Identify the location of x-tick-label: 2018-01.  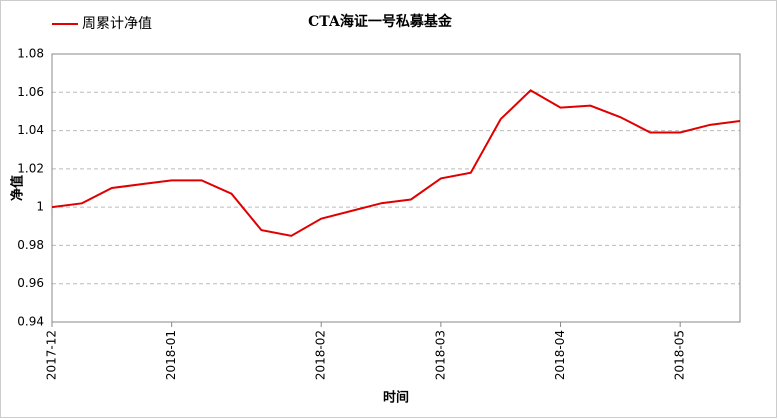
(171, 355).